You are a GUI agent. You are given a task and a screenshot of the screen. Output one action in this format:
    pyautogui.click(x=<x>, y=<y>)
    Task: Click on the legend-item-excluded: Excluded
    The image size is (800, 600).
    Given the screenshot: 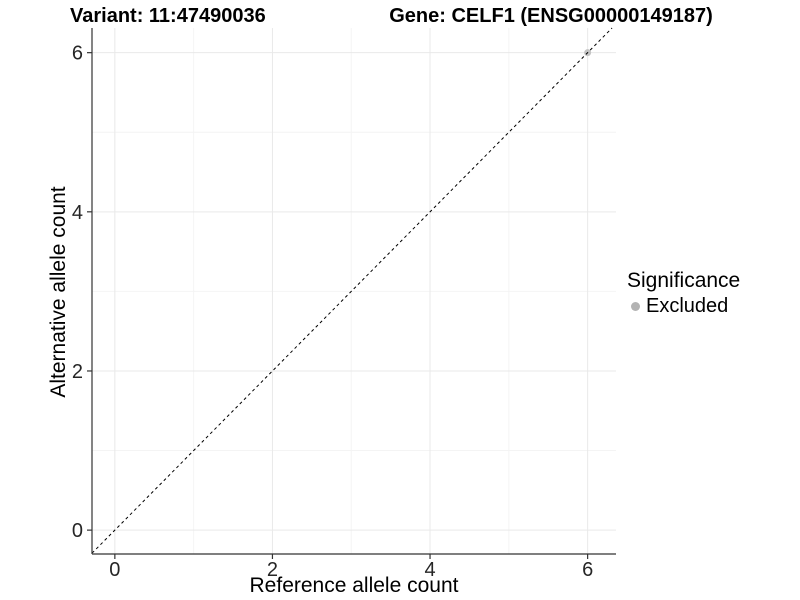 What is the action you would take?
    pyautogui.click(x=683, y=306)
    